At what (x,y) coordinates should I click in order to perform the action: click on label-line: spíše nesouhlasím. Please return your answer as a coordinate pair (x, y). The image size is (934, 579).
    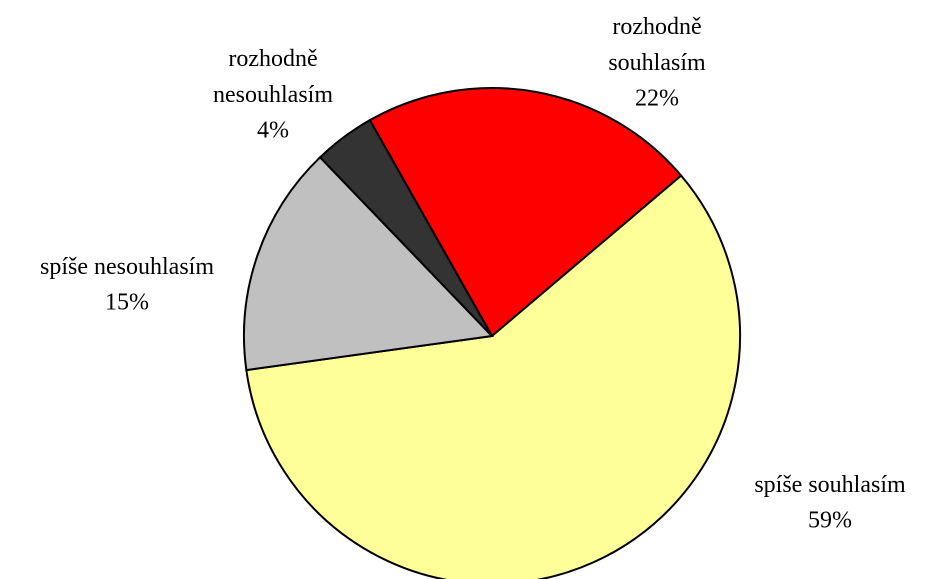
    Looking at the image, I should click on (127, 267).